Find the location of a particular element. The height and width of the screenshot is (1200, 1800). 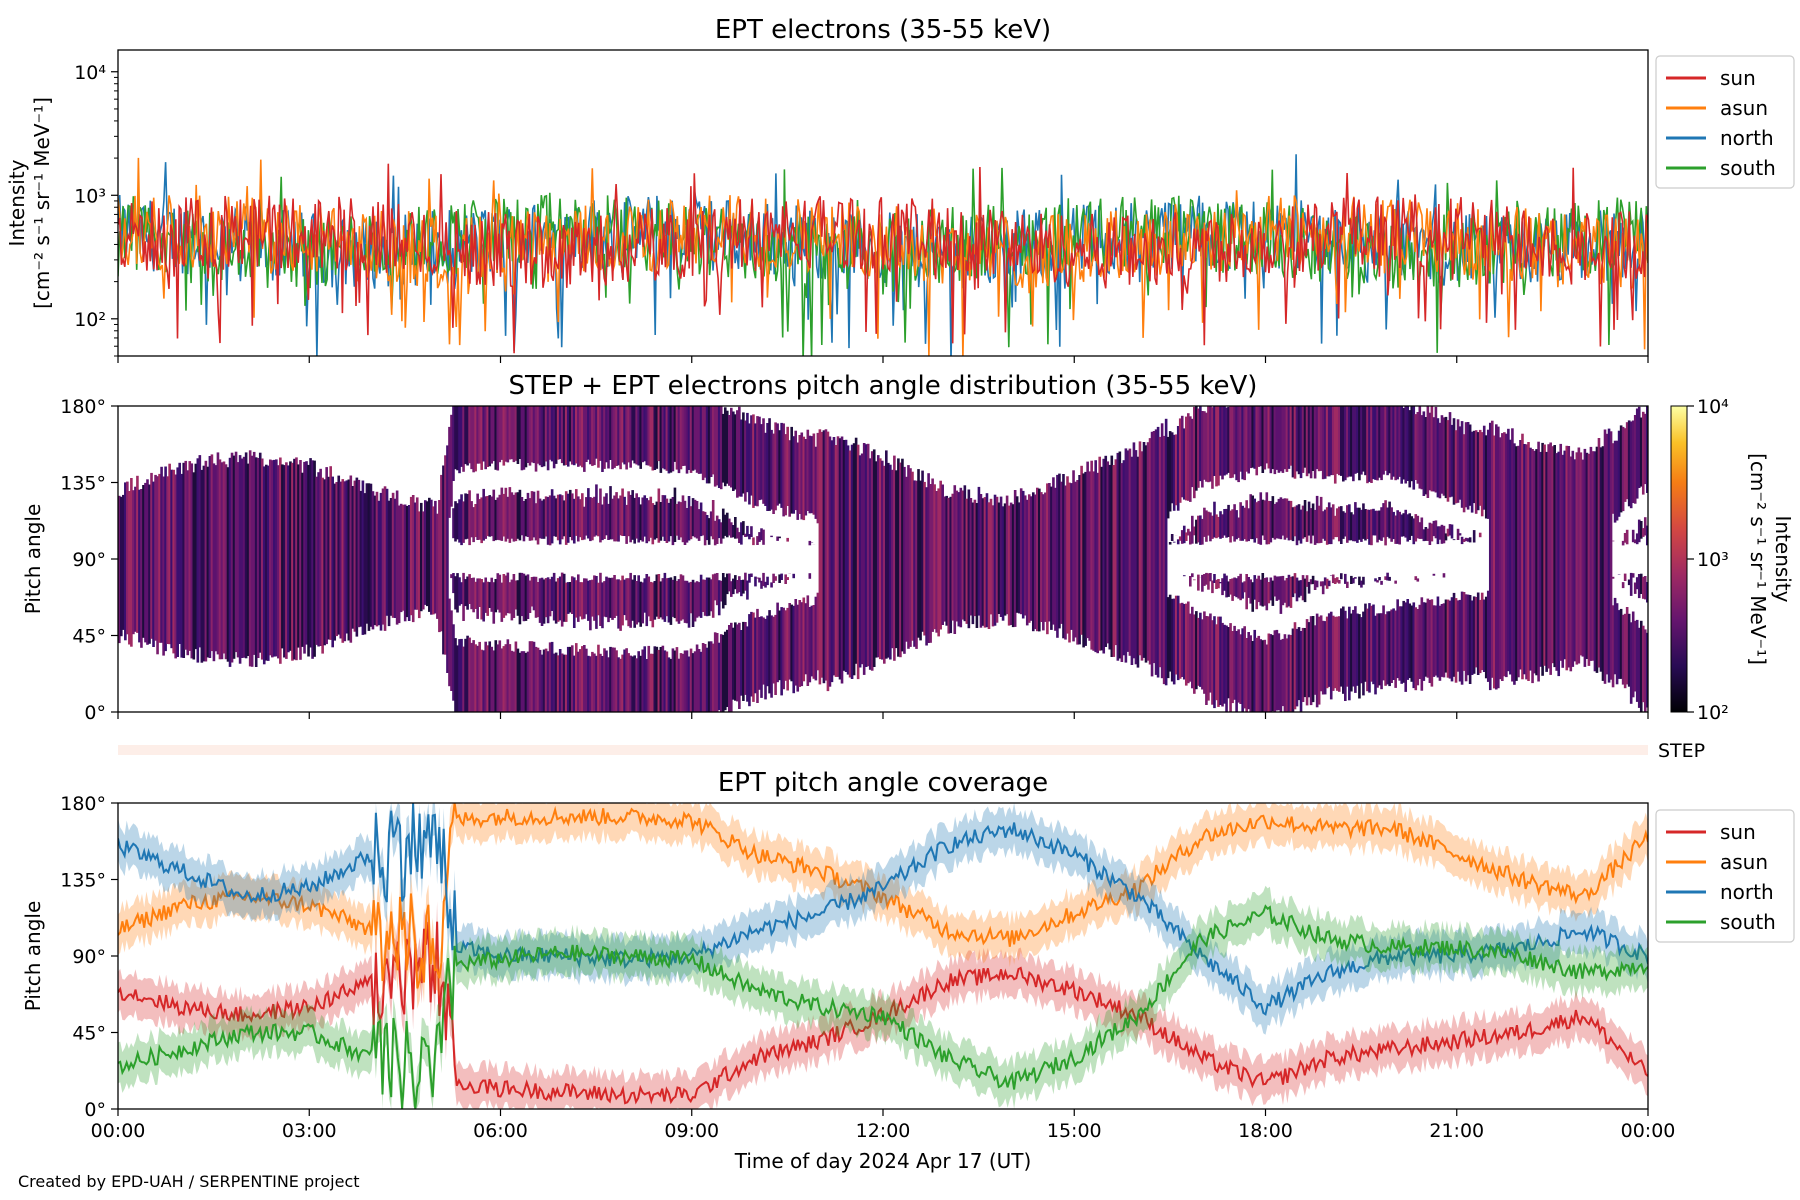

panel1-ylabel-line1: Intensity is located at coordinates (17, 202).